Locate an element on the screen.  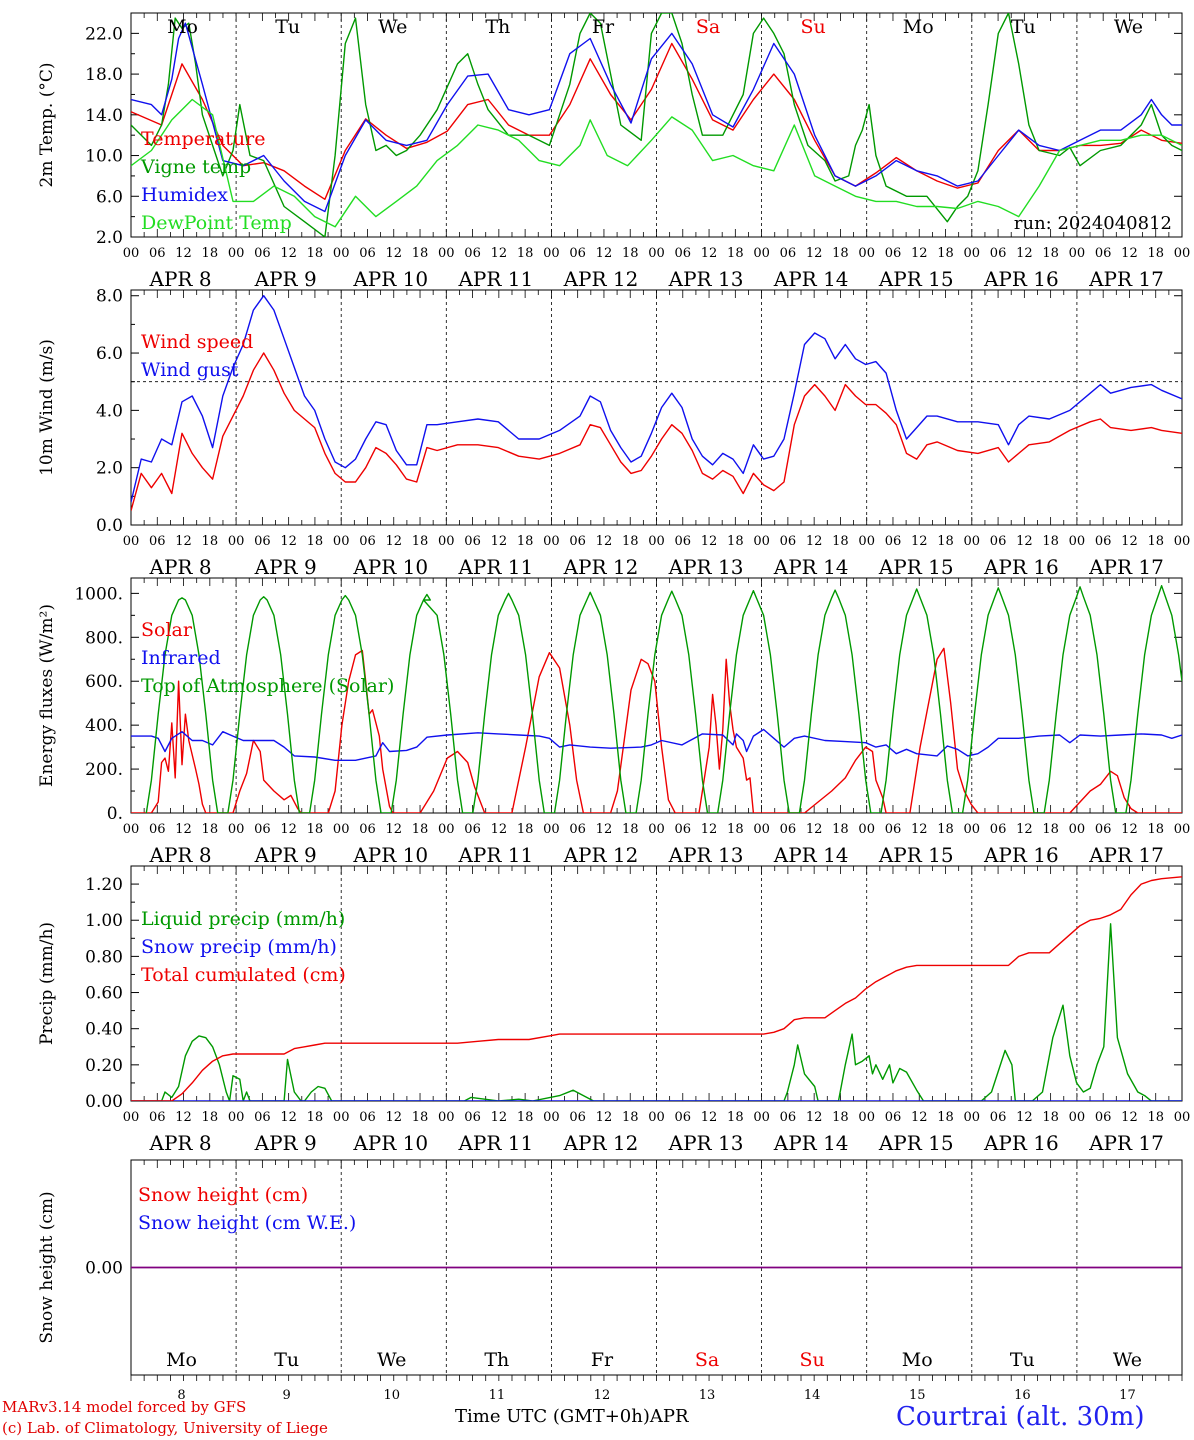
legend-entry: Humidex is located at coordinates (184, 195).